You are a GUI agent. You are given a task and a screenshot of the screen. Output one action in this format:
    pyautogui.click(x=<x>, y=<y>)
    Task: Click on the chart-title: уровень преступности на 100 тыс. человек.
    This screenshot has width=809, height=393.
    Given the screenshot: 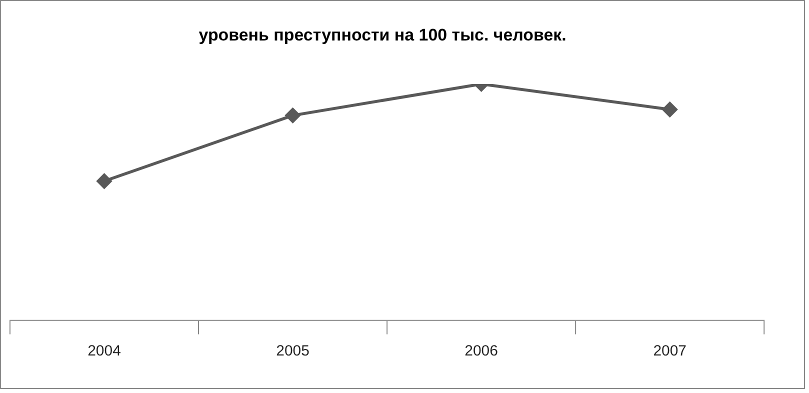 What is the action you would take?
    pyautogui.click(x=382, y=35)
    